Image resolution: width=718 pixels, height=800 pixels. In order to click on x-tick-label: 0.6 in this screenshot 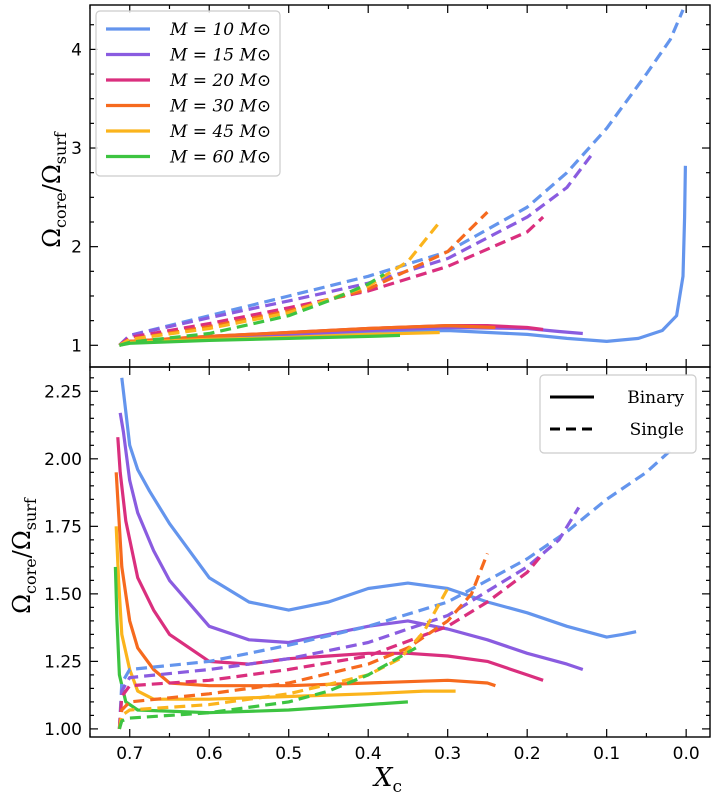, I will do `click(209, 754)`.